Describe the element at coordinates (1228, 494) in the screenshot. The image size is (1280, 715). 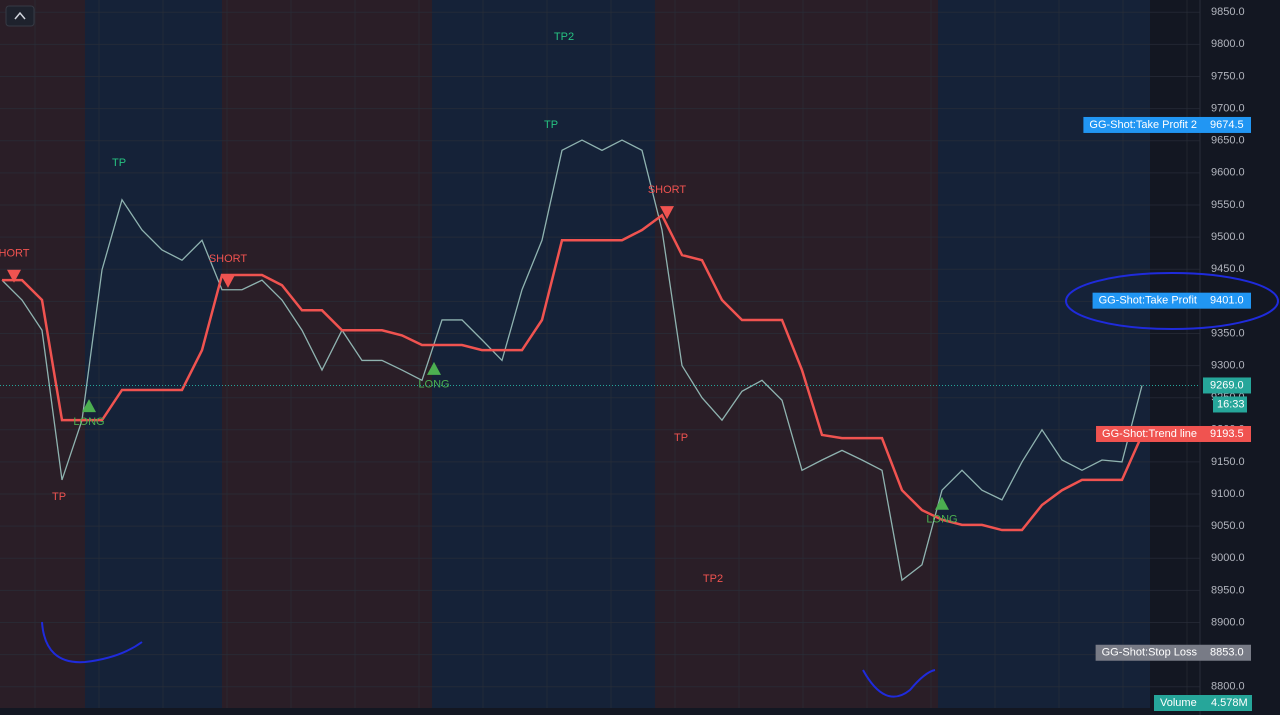
I see `y-tick-label: 9100.0` at that location.